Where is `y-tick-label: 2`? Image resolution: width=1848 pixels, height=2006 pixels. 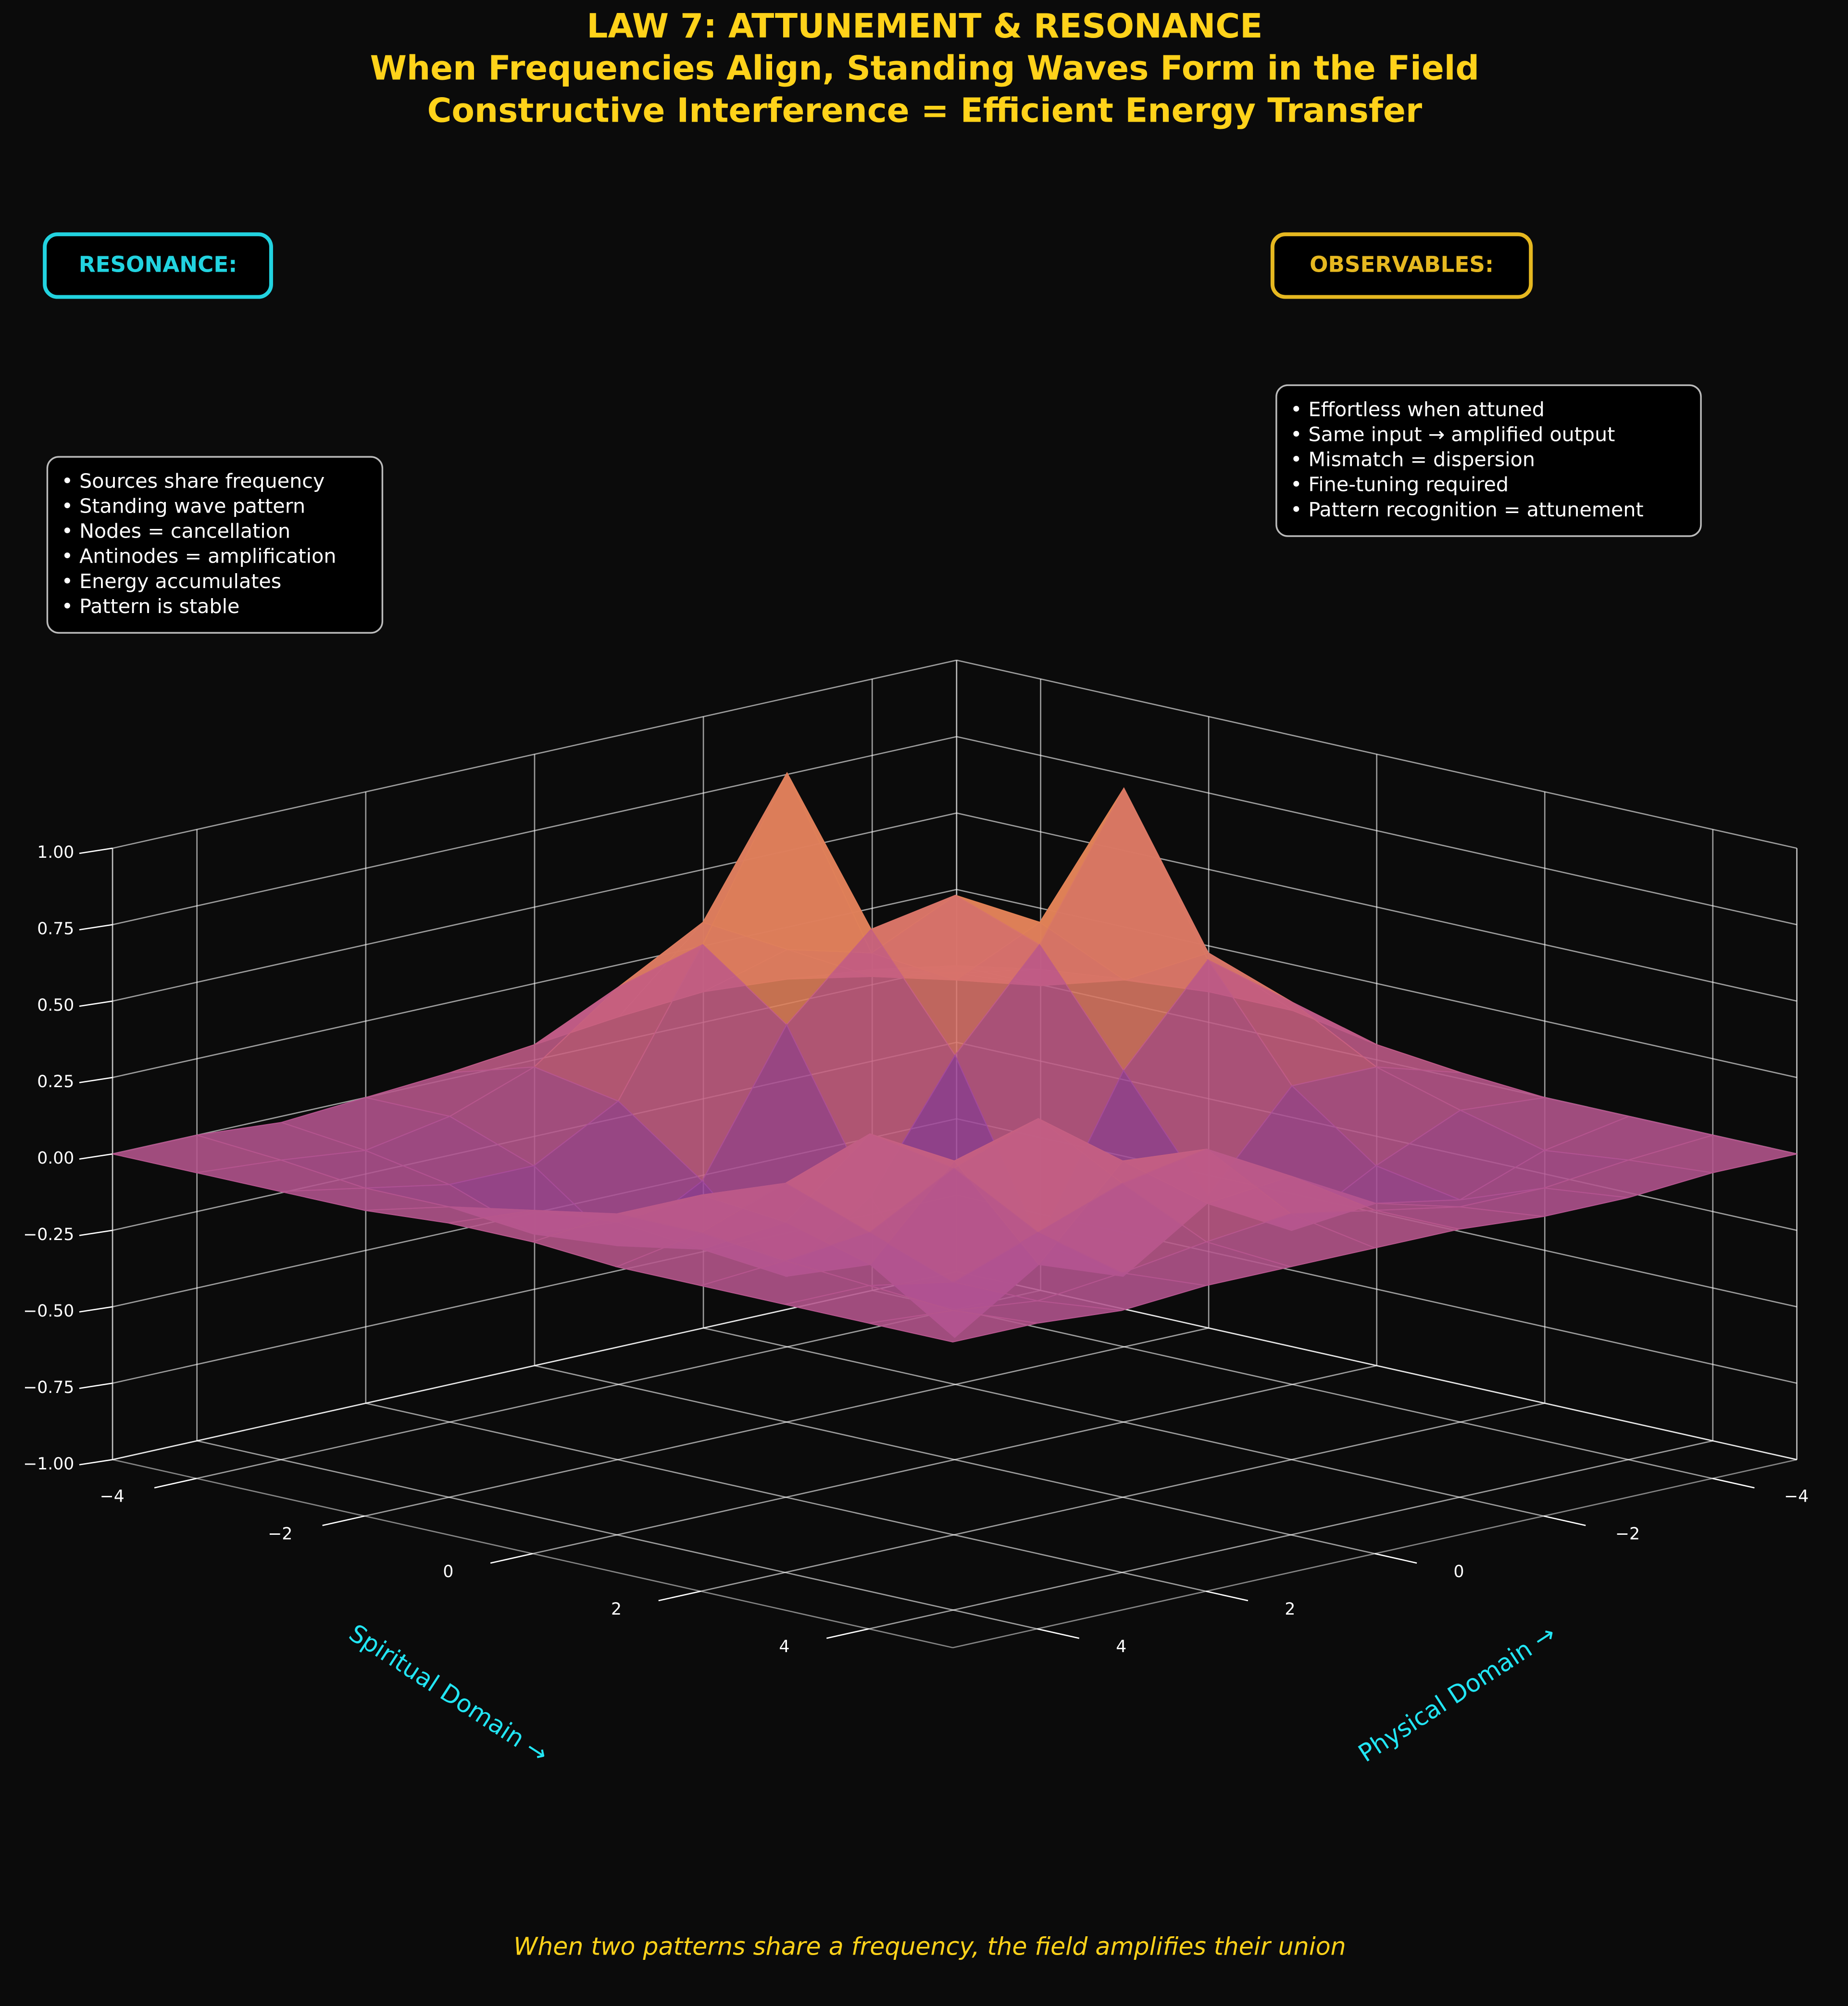 y-tick-label: 2 is located at coordinates (1290, 1610).